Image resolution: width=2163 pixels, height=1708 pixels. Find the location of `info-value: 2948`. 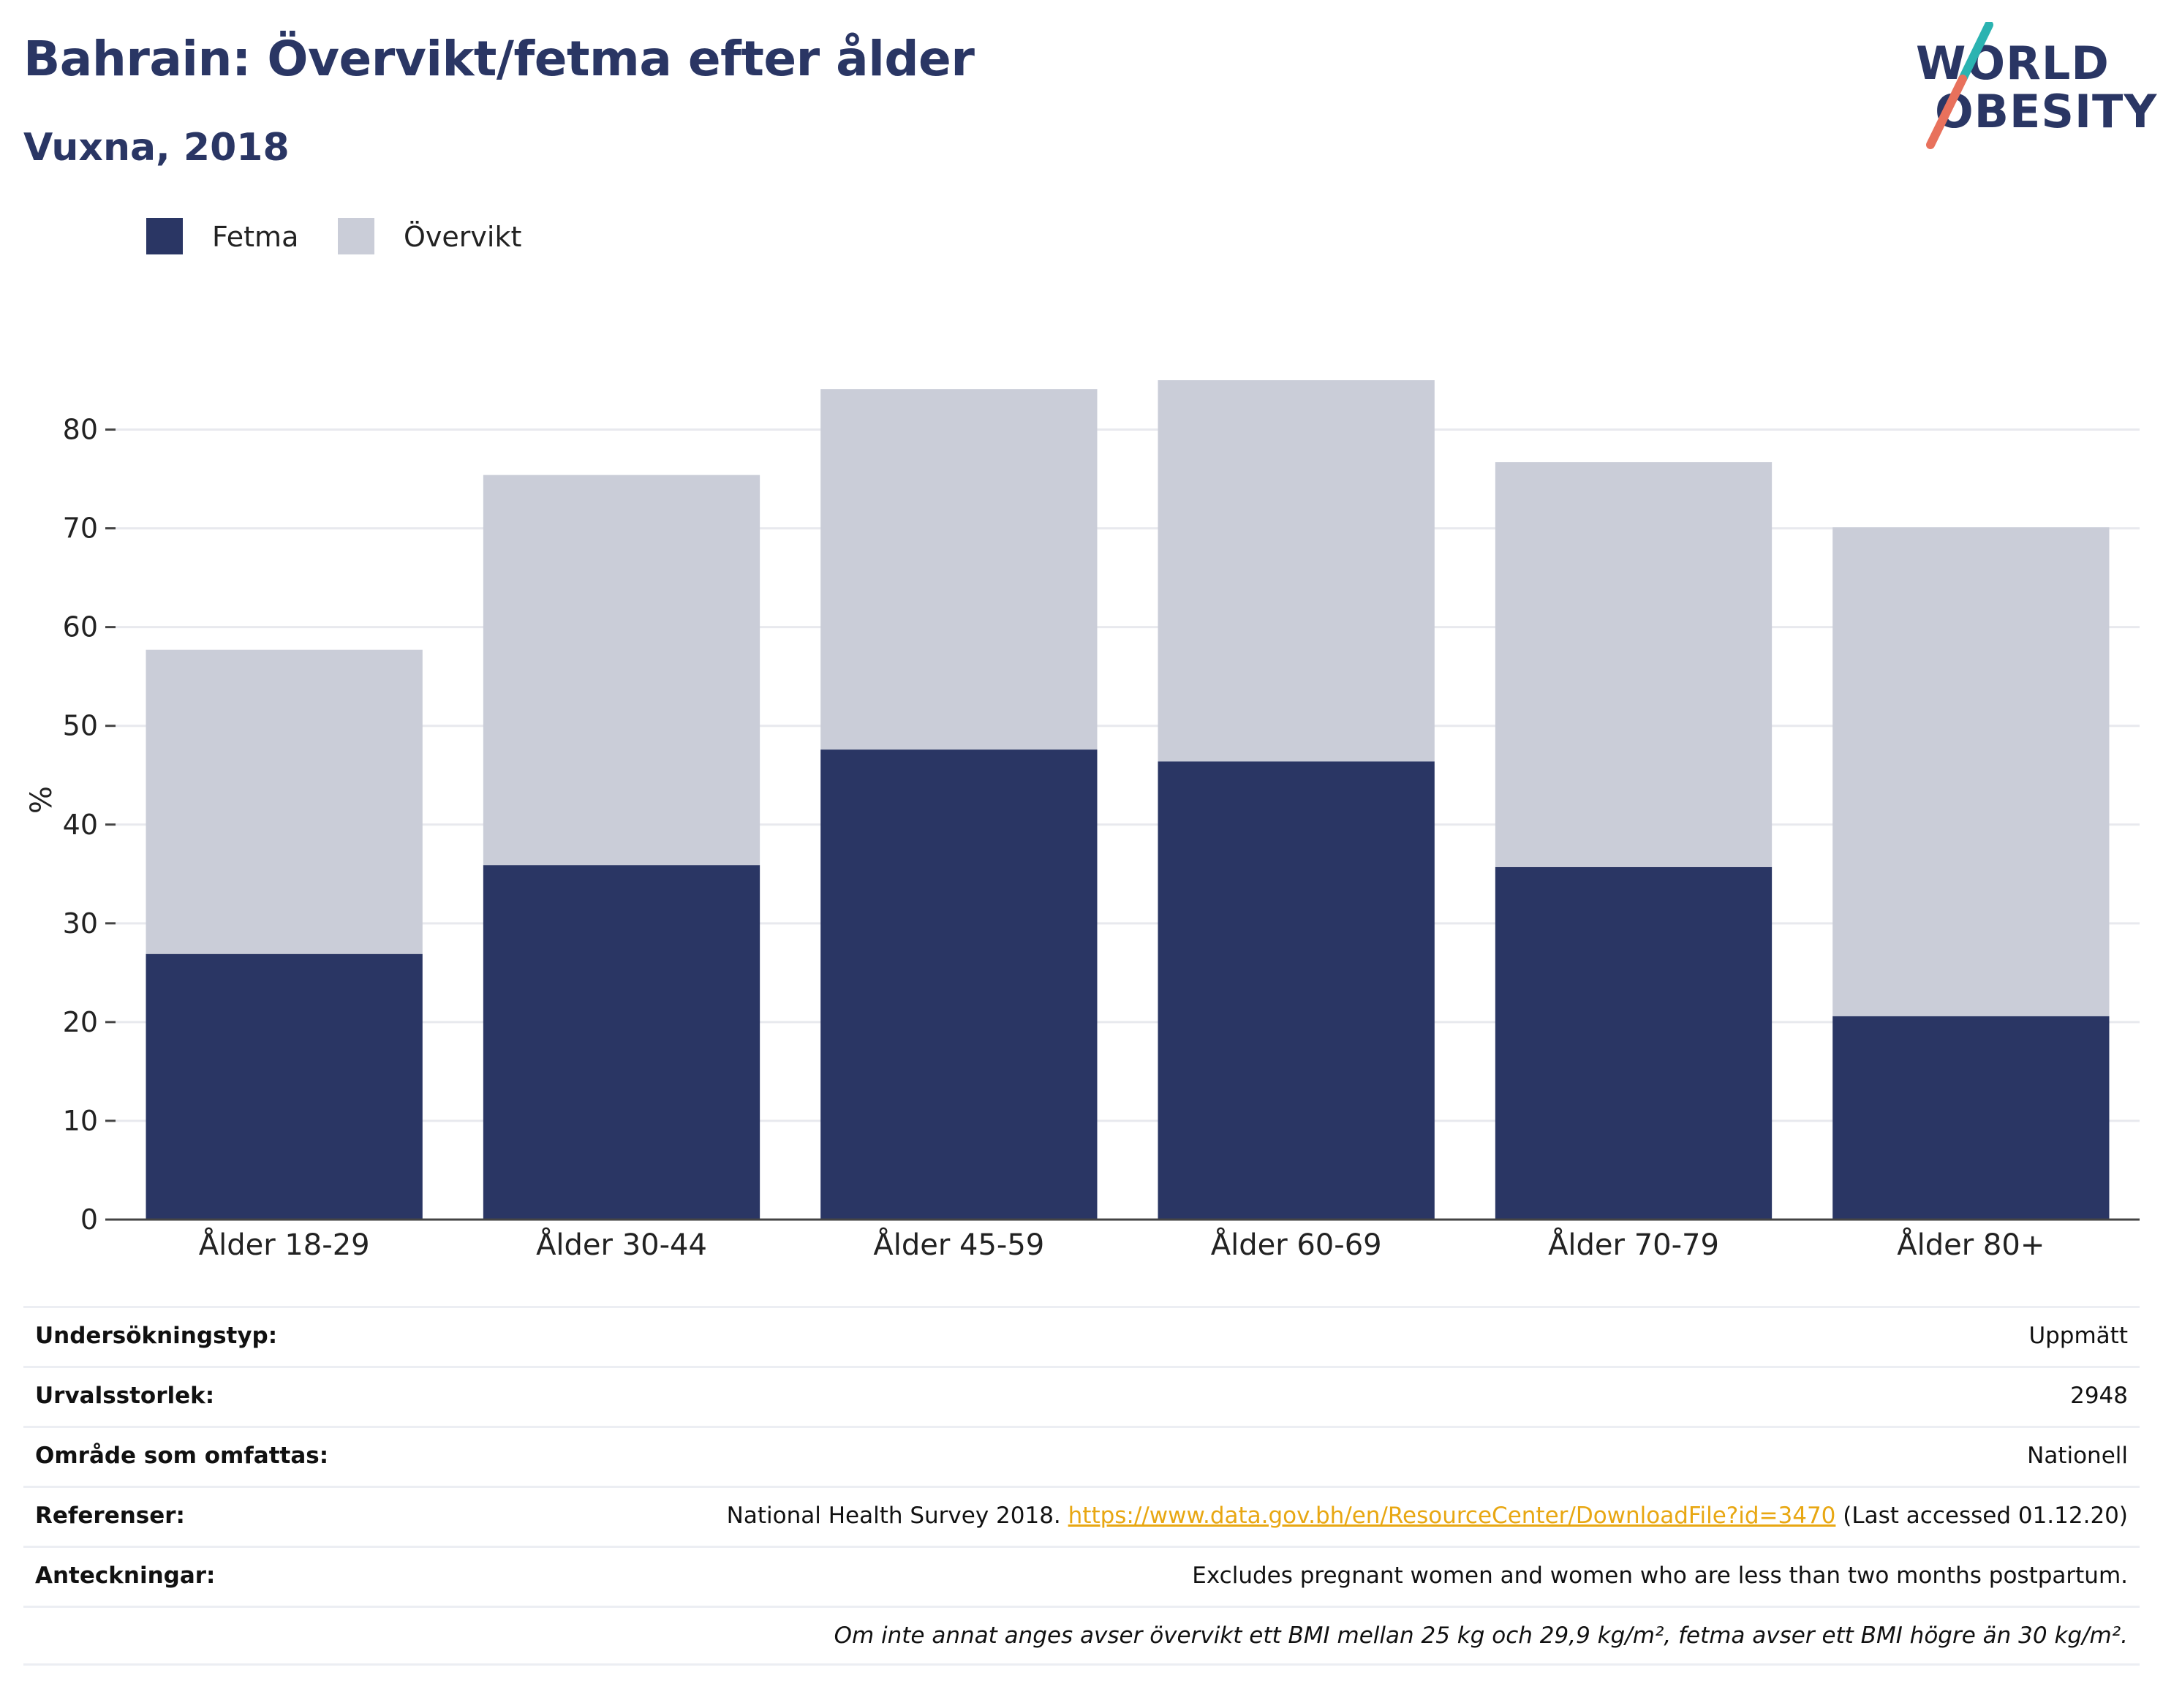

info-value: 2948 is located at coordinates (2099, 1396).